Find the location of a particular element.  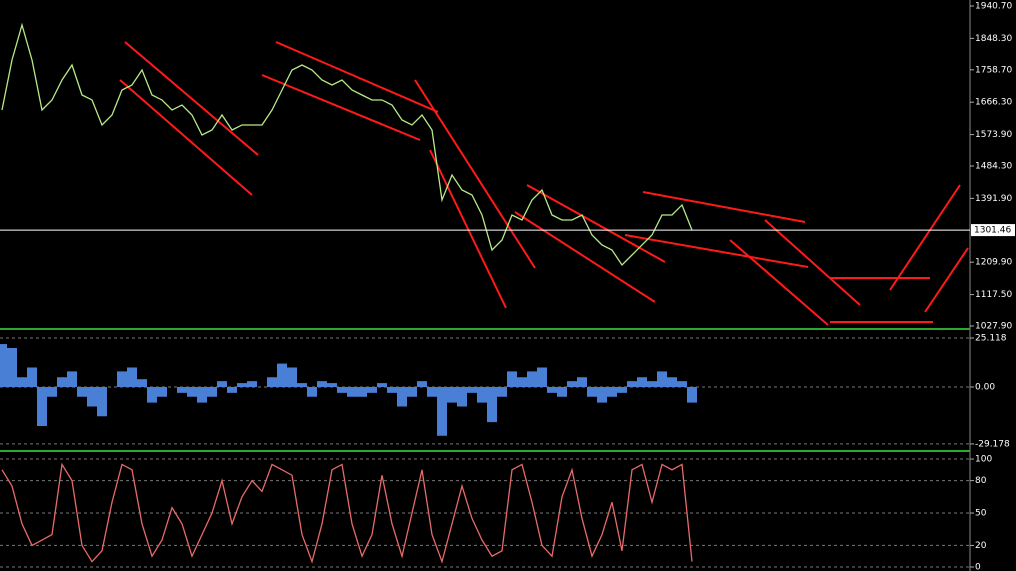

y-tick-label: 1117.50 is located at coordinates (993, 295).